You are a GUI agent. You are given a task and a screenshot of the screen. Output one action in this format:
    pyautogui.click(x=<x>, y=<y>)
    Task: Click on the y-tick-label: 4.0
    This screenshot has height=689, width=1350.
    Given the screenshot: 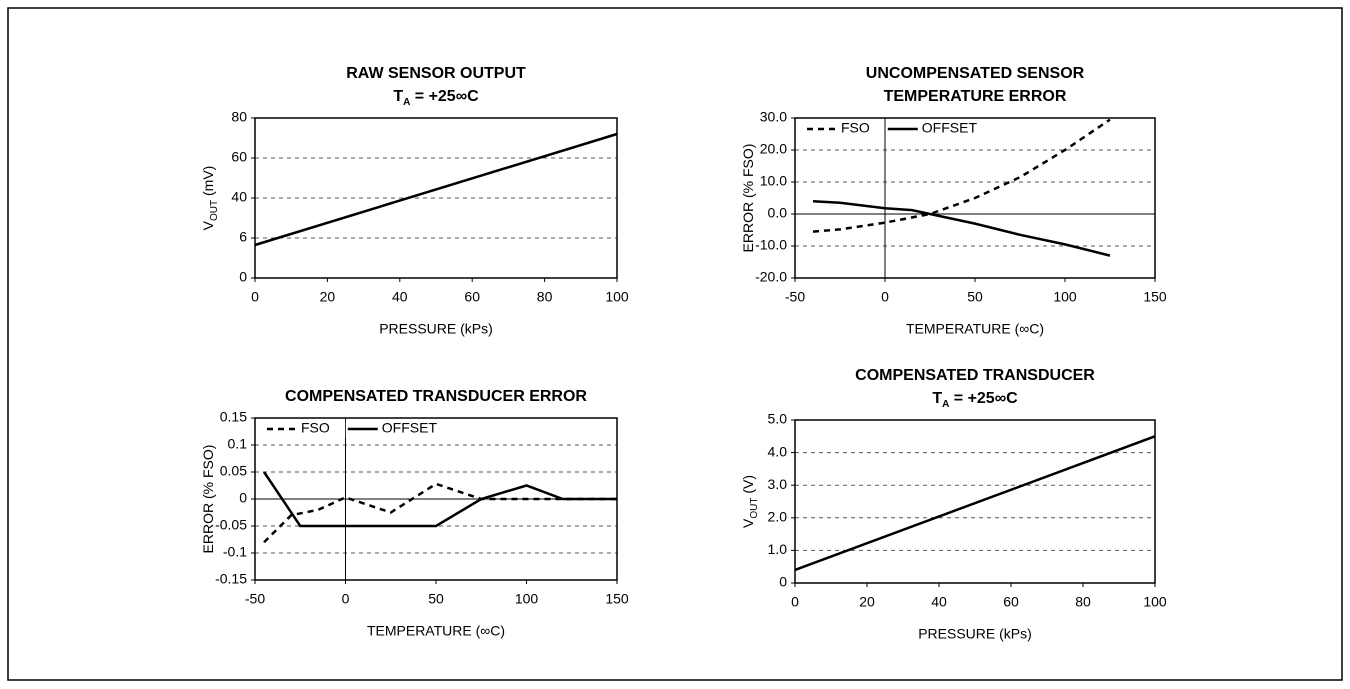 What is the action you would take?
    pyautogui.click(x=778, y=451)
    